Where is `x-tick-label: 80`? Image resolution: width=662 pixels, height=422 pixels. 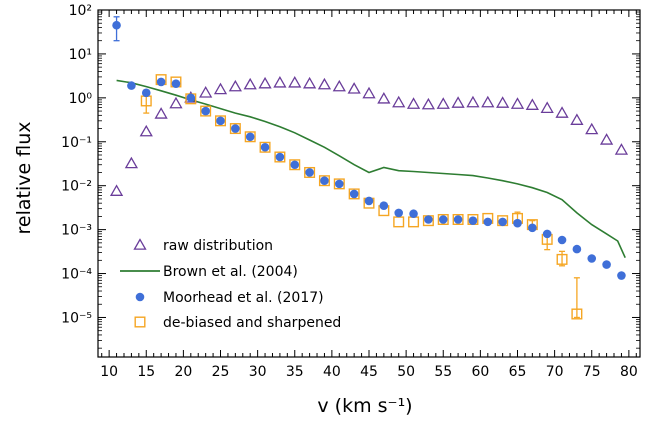
x-tick-label: 80 is located at coordinates (629, 372).